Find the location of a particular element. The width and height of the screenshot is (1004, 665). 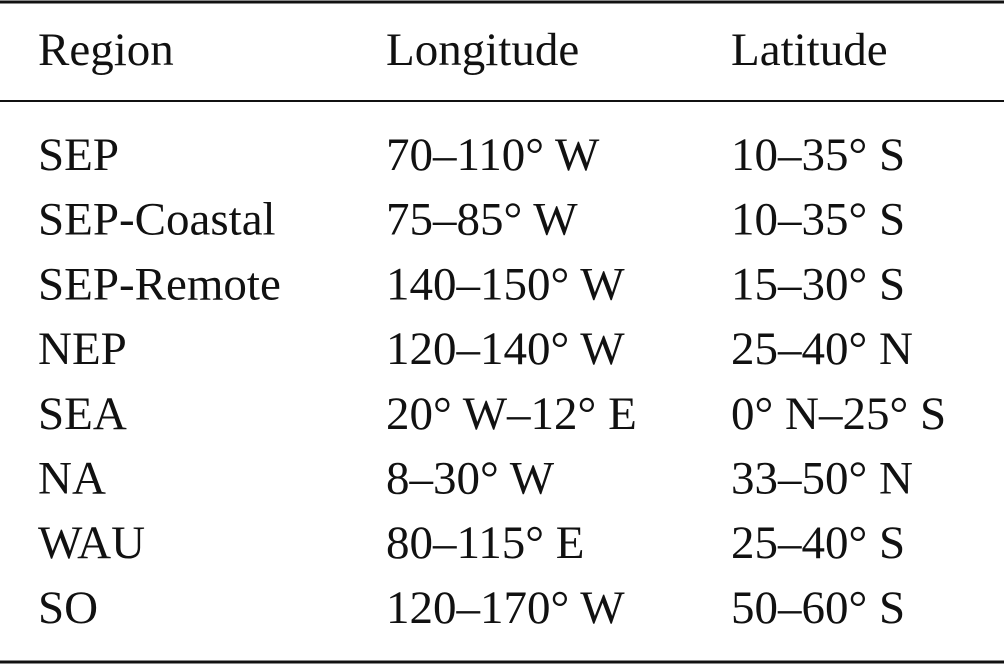

cell: 25–40° N is located at coordinates (822, 349).